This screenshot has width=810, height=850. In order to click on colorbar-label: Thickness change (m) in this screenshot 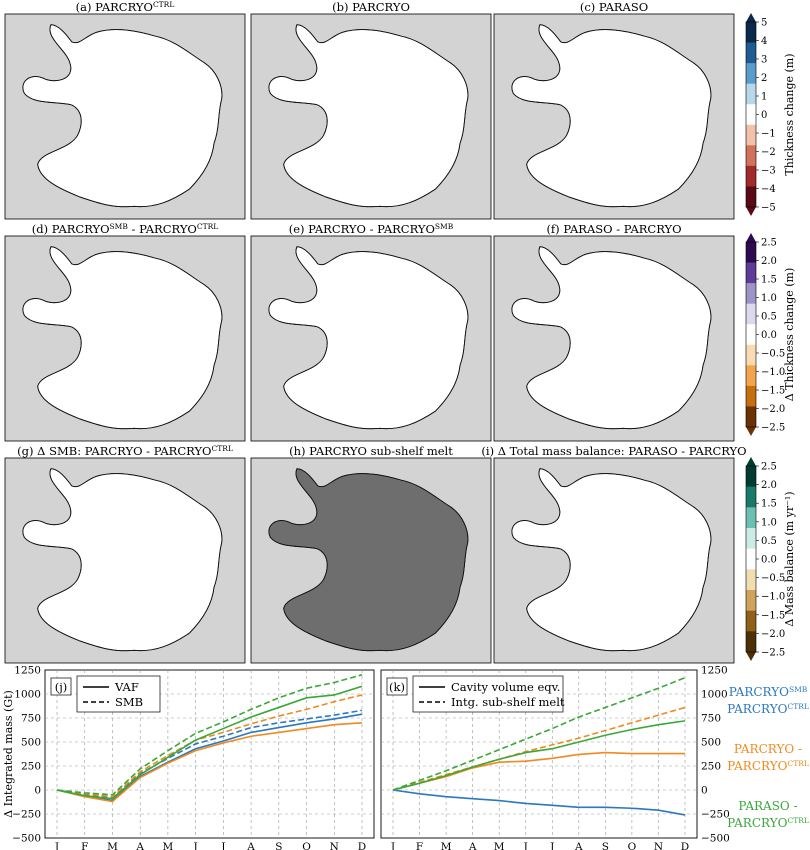, I will do `click(789, 114)`.